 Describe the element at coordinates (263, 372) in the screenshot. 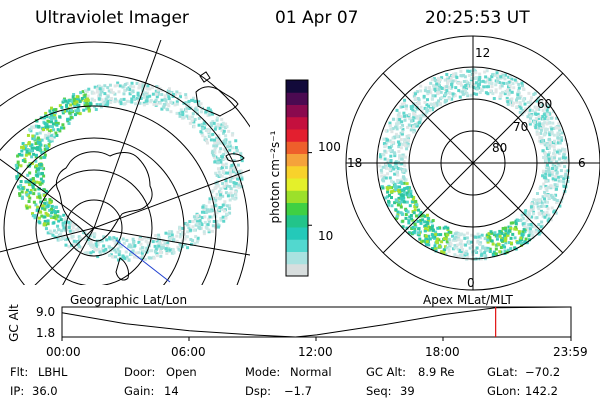

I see `mode-label: Mode:` at that location.